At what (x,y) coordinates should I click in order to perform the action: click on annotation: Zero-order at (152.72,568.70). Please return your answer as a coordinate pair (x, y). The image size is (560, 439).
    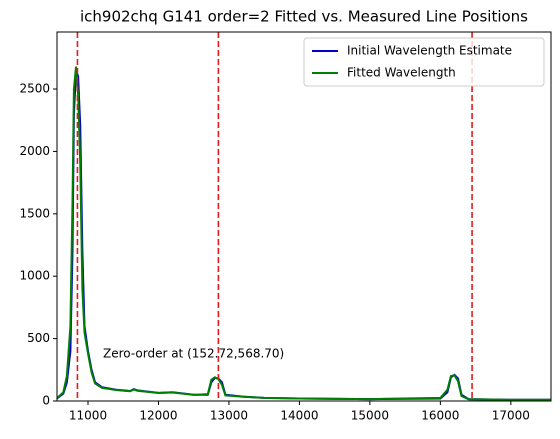
    Looking at the image, I should click on (193, 354).